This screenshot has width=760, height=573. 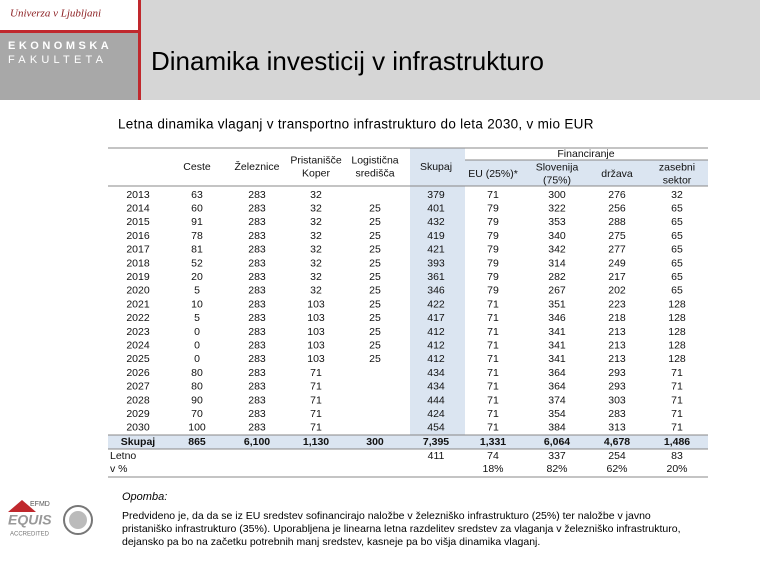 I want to click on cell: 249, so click(x=617, y=263).